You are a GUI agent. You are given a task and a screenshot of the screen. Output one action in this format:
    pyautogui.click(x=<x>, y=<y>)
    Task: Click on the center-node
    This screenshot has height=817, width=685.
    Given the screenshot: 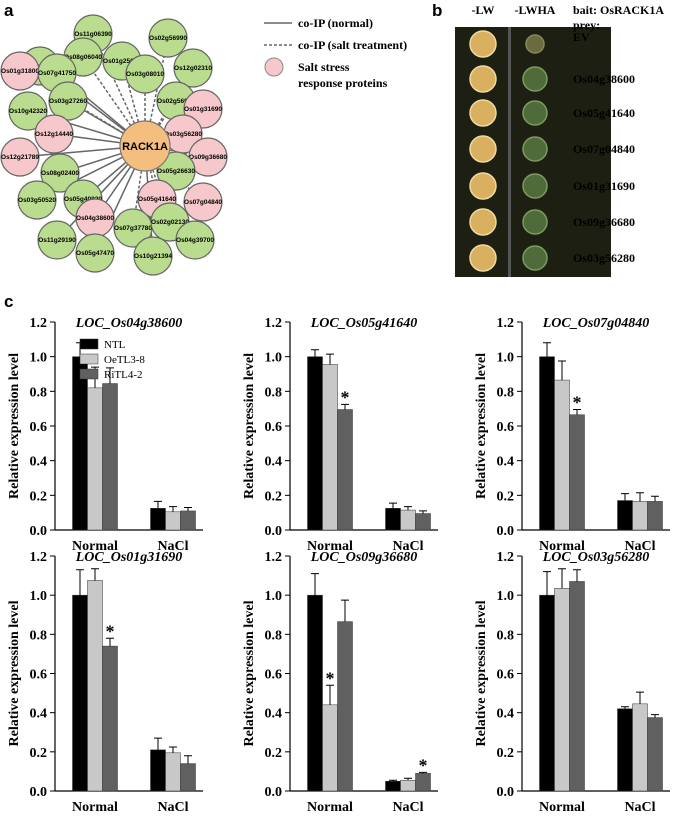 What is the action you would take?
    pyautogui.click(x=145, y=146)
    